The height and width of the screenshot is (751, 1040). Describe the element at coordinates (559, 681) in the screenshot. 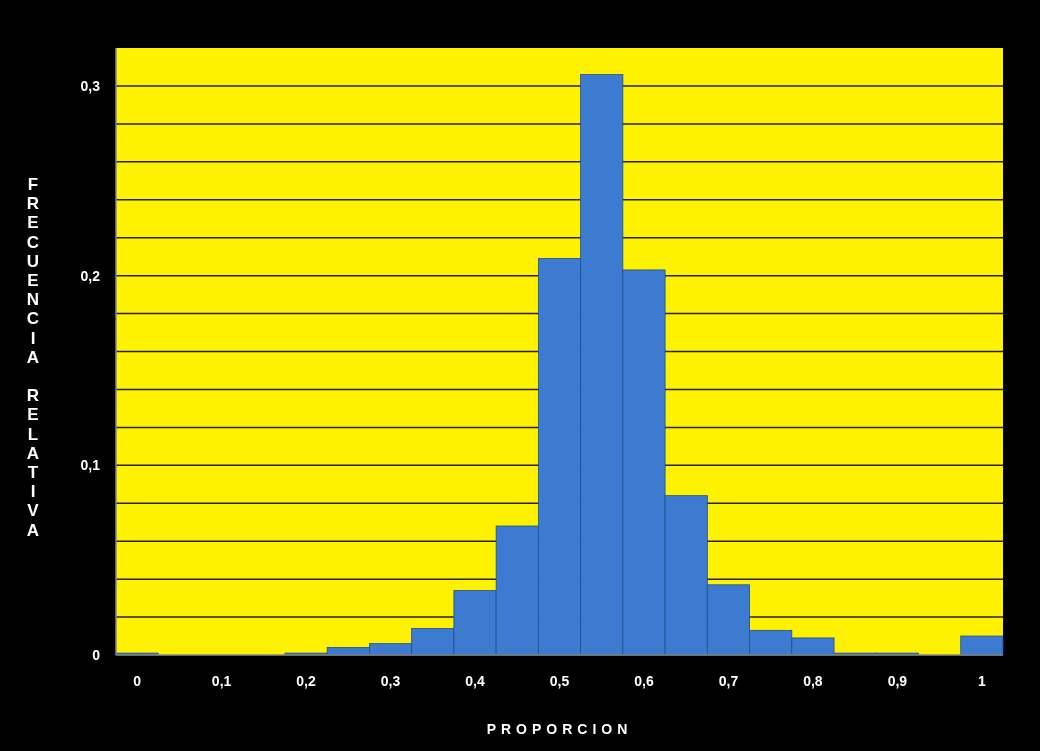

I see `x-tick-label: 0,5` at that location.